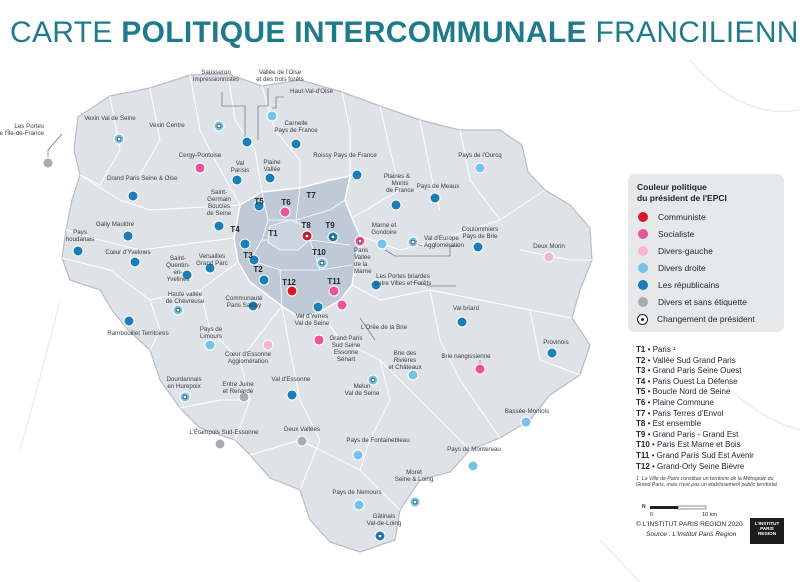 This screenshot has width=800, height=582. Describe the element at coordinates (319, 252) in the screenshot. I see `territory-code-label: T10` at that location.